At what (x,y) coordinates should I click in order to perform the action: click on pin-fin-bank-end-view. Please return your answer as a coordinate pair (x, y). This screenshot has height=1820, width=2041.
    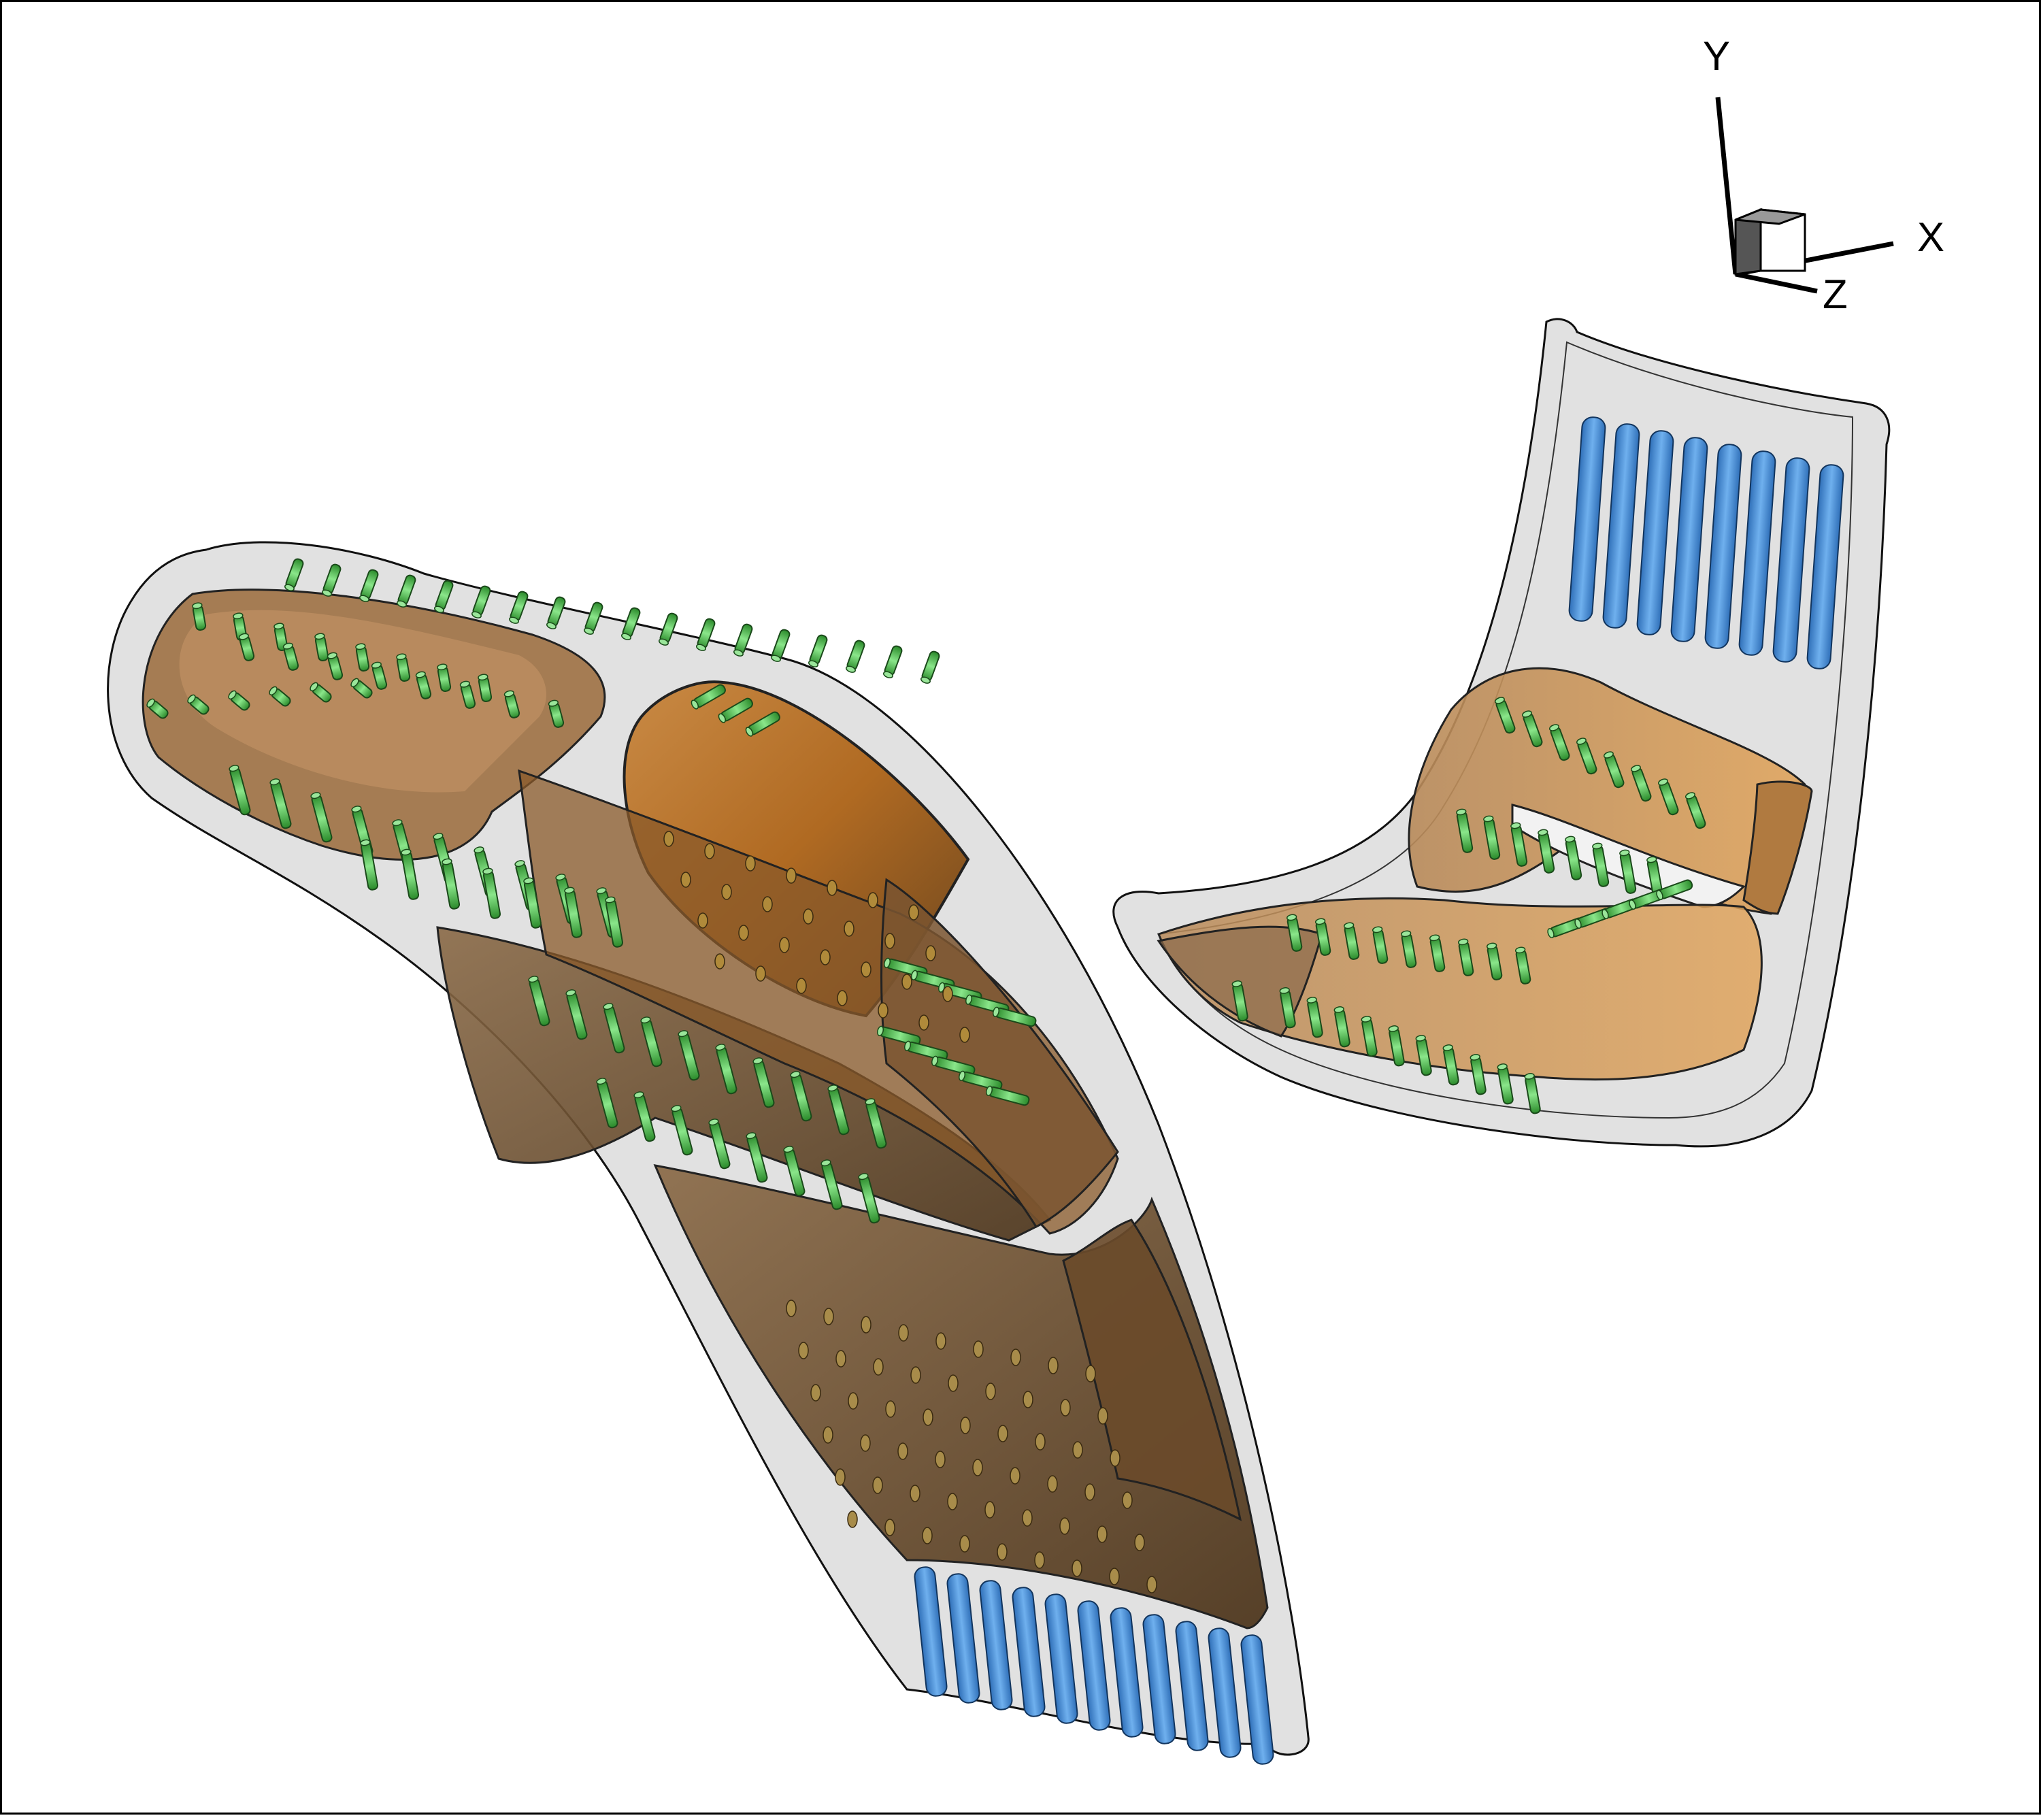
    Looking at the image, I should click on (1706, 543).